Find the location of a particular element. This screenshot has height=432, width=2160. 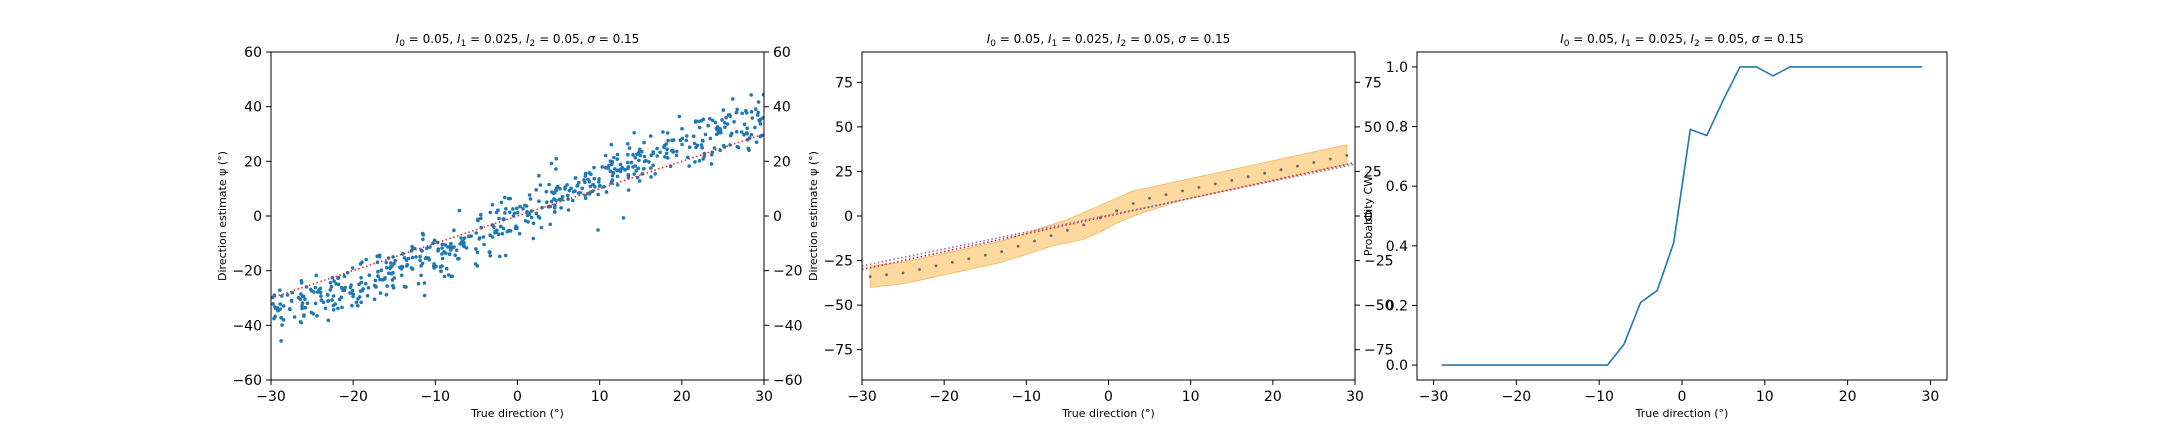

title-i0-symbol: I is located at coordinates (989, 39).